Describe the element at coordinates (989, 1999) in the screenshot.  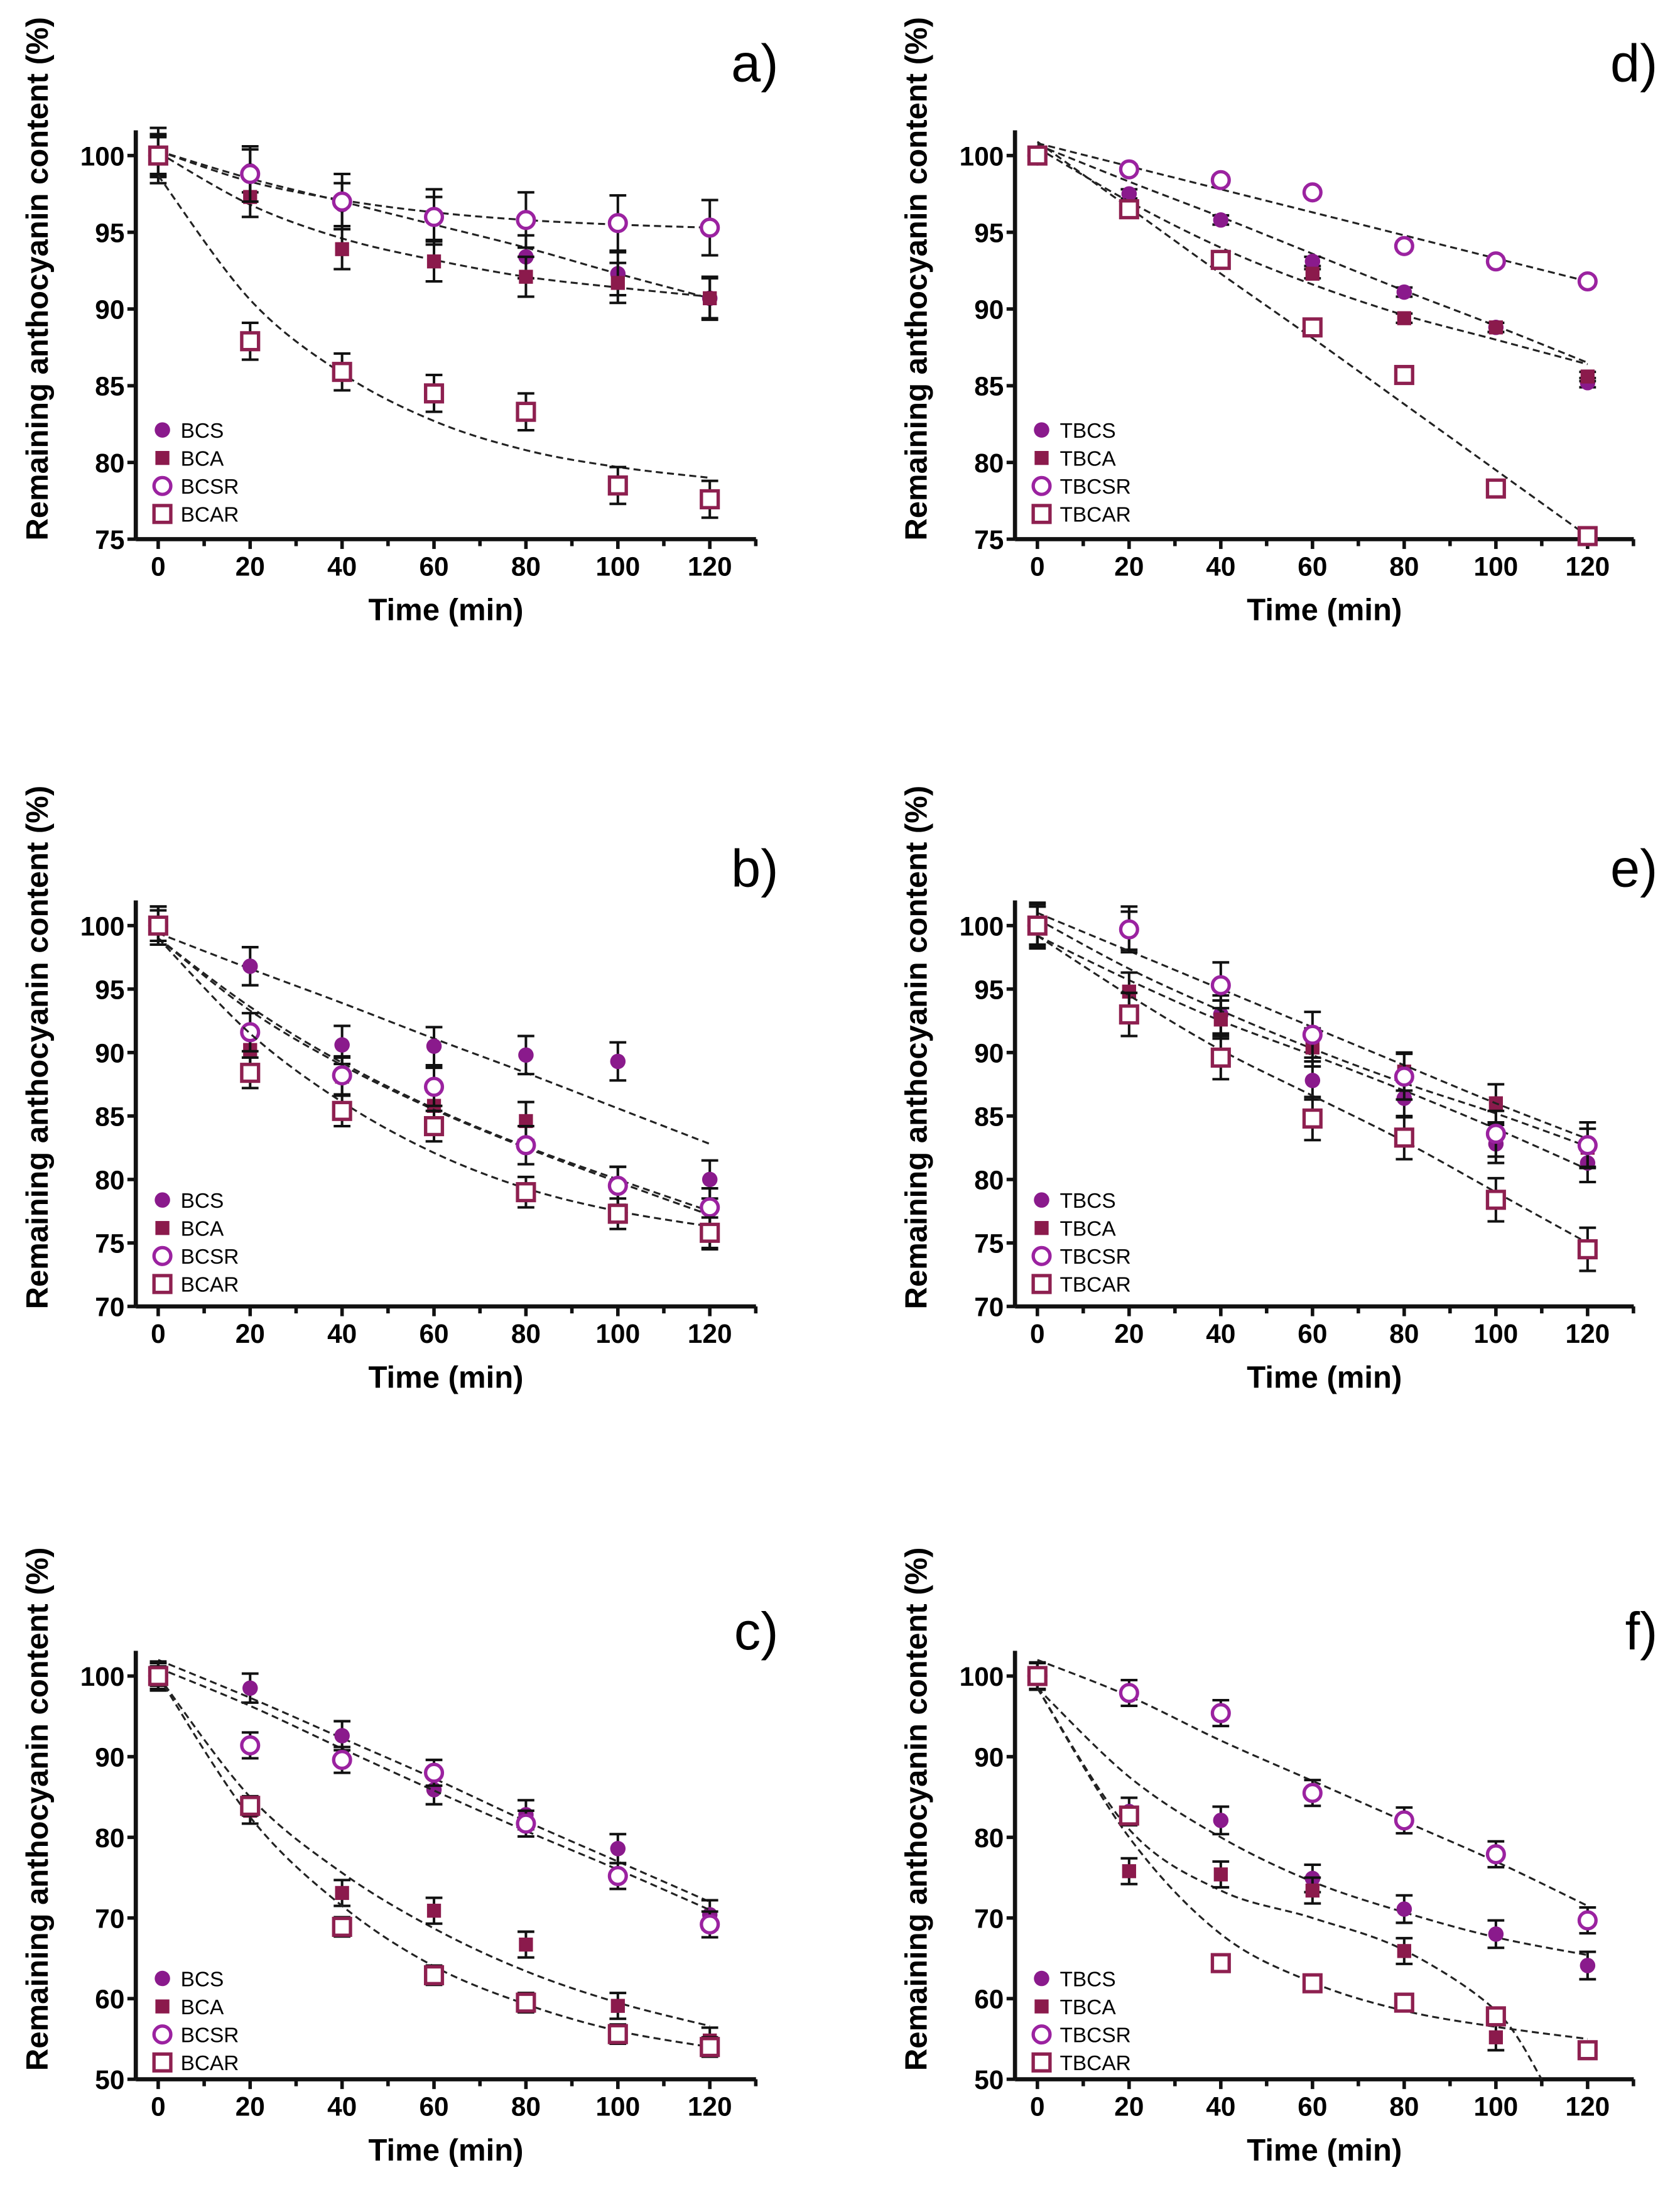
I see `y-tick-label: 60` at that location.